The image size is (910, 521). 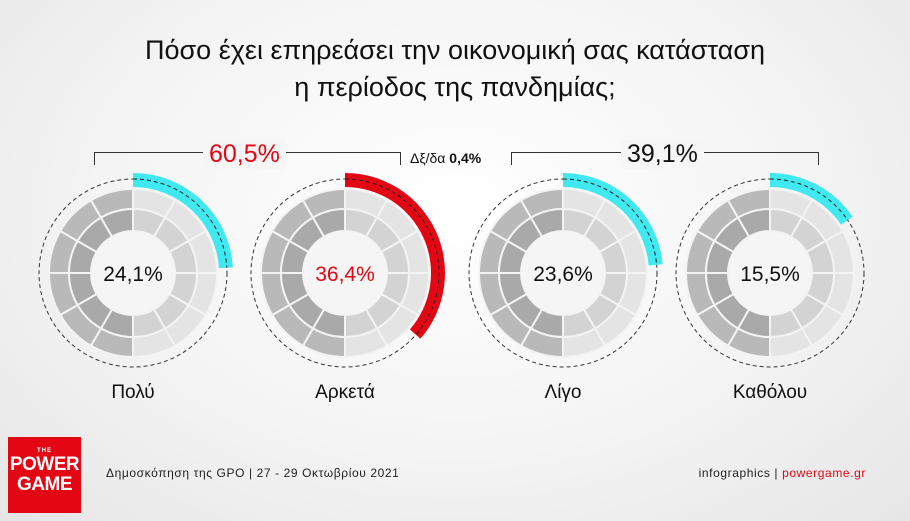 I want to click on donut-arketa: 36,4%, so click(x=347, y=270).